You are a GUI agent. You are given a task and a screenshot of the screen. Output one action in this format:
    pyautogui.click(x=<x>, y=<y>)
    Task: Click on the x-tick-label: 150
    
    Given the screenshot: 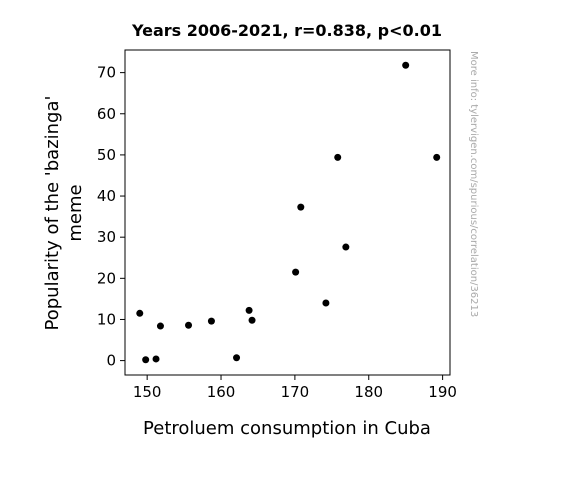 What is the action you would take?
    pyautogui.click(x=147, y=392)
    